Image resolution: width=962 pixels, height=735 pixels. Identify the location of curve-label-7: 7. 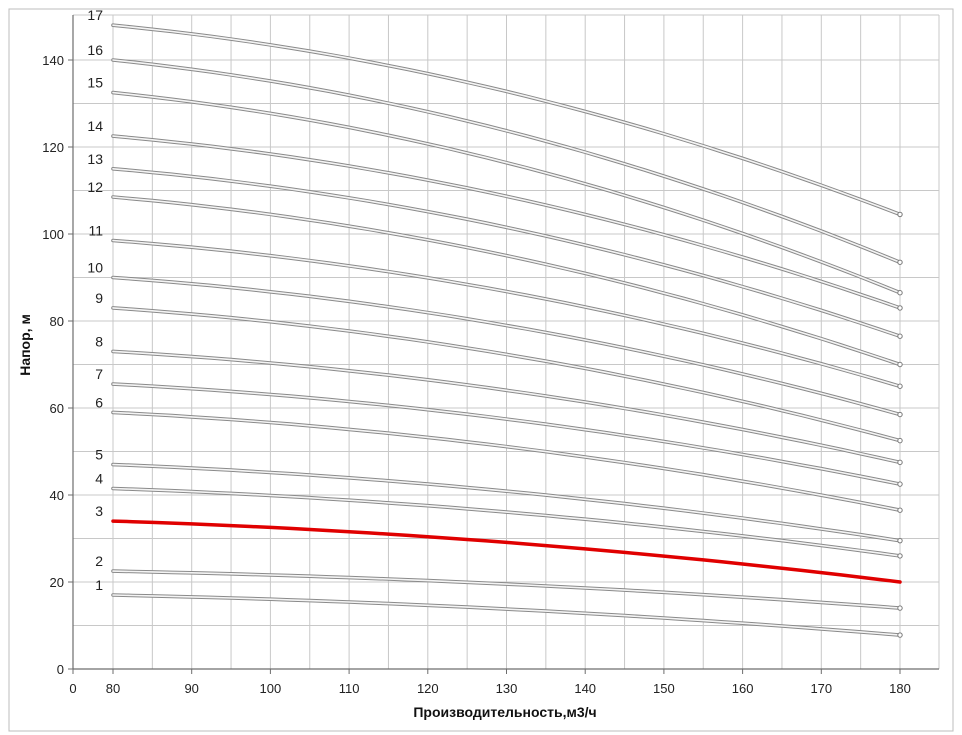
(99, 374).